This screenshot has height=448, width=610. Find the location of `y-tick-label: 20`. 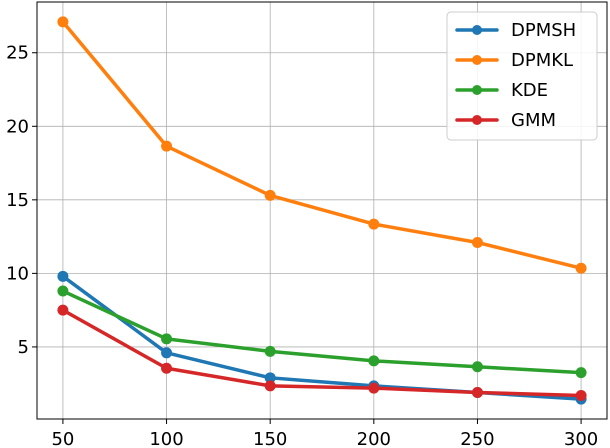

y-tick-label: 20 is located at coordinates (17, 126).